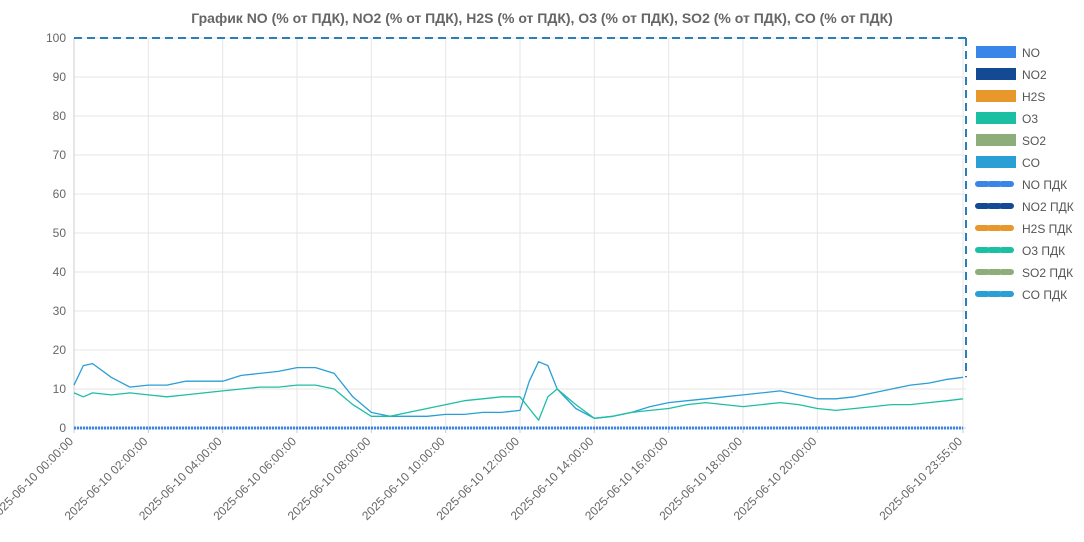  Describe the element at coordinates (60, 311) in the screenshot. I see `y-tick-label: 30` at that location.